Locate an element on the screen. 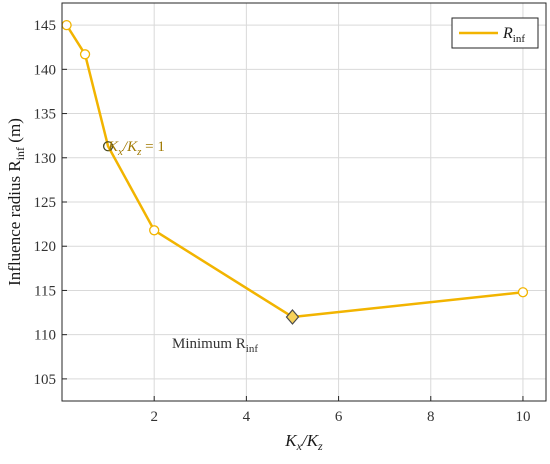  y-tick-label: 115 is located at coordinates (45, 291).